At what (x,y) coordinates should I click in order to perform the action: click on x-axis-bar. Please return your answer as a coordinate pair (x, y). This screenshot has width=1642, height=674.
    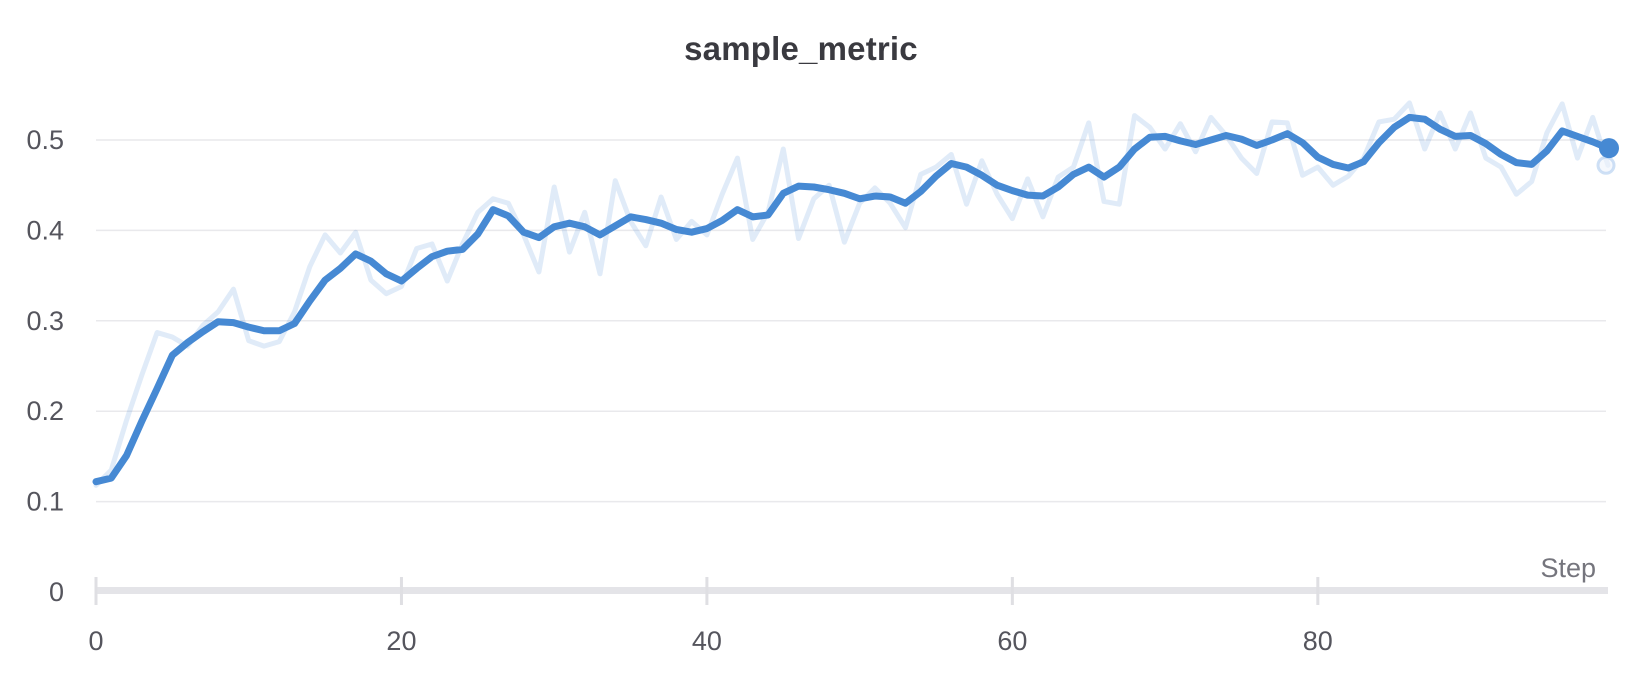
    Looking at the image, I should click on (852, 590).